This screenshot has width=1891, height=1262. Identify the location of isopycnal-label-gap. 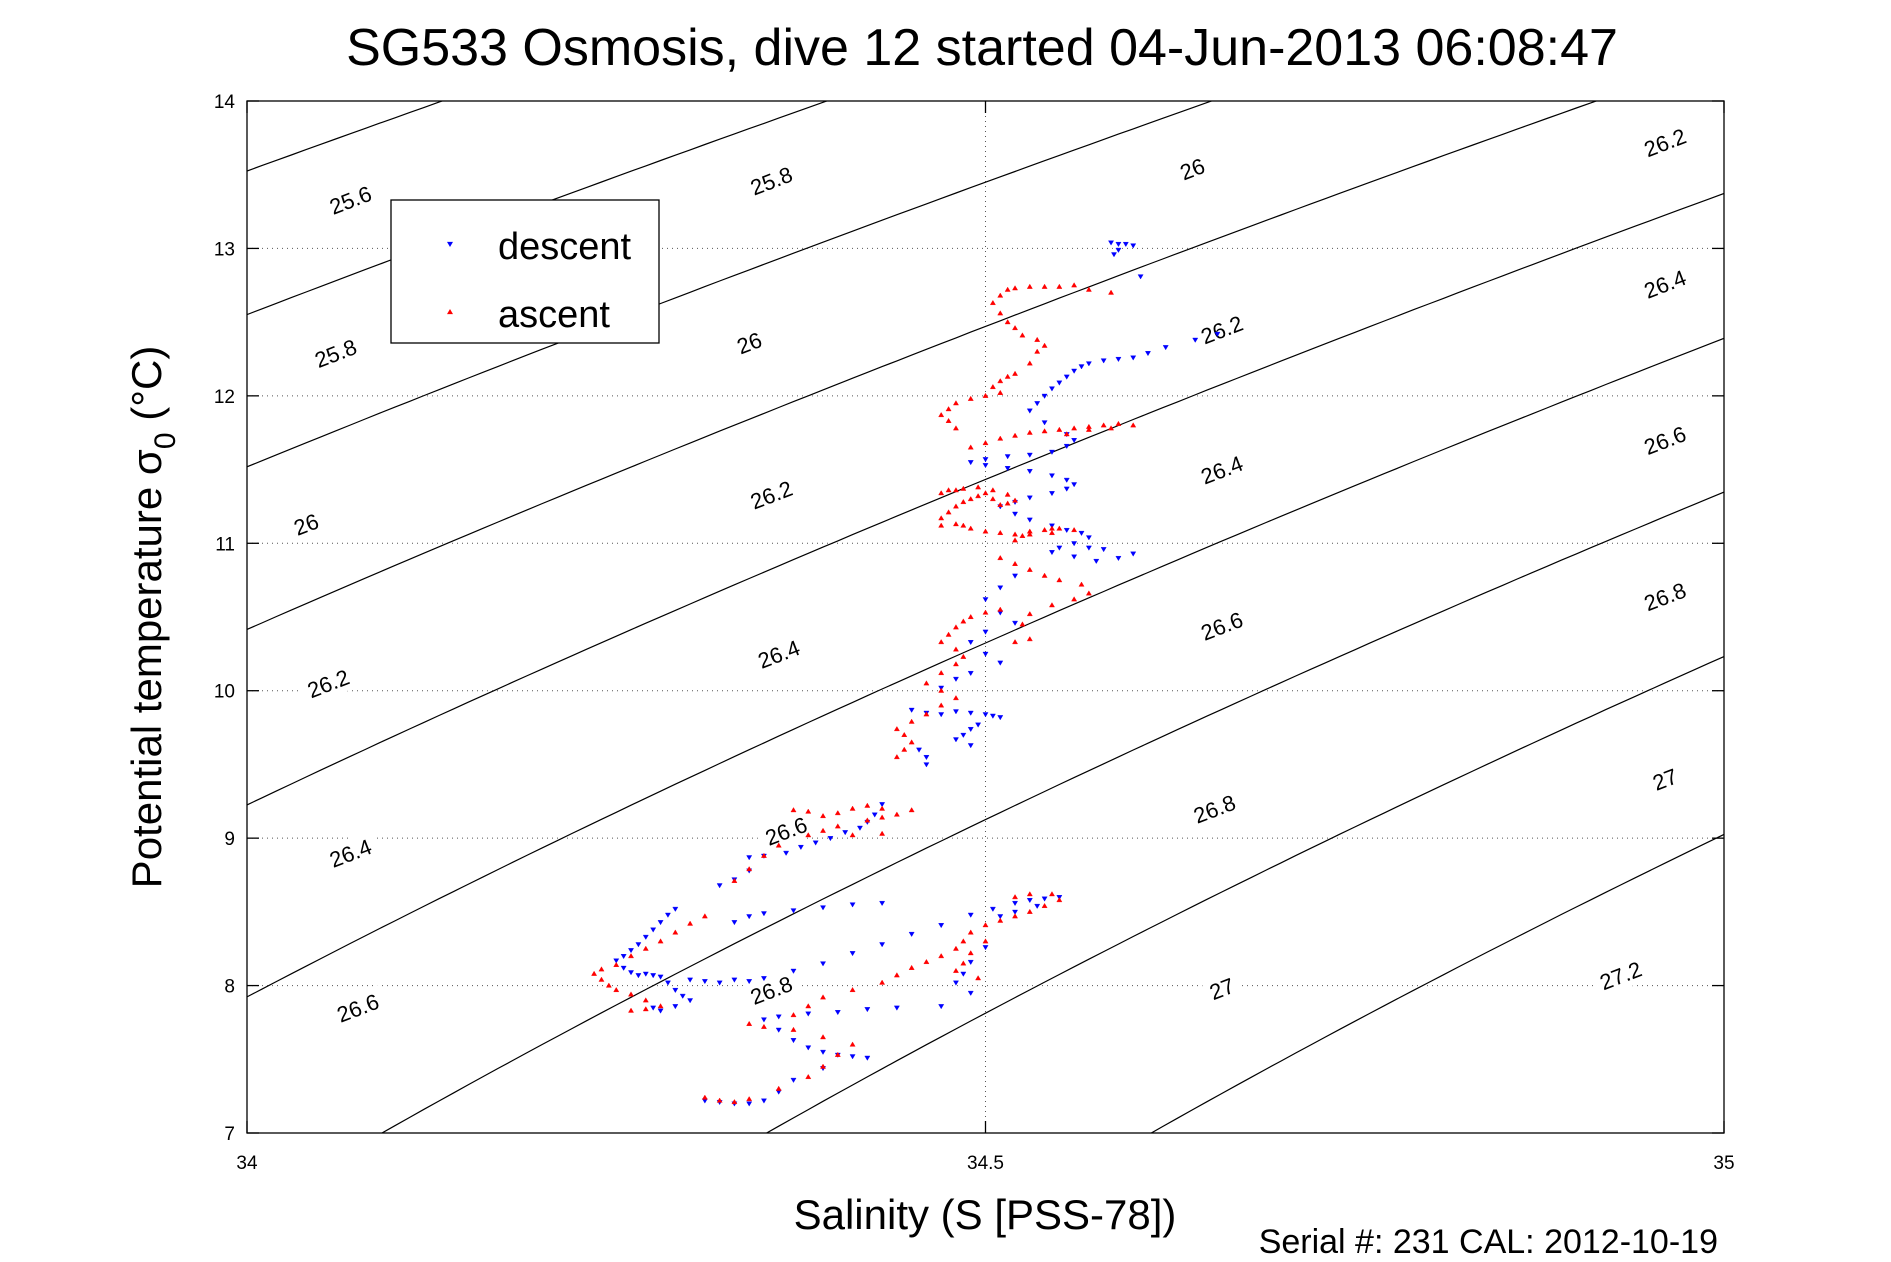
(1221, 988).